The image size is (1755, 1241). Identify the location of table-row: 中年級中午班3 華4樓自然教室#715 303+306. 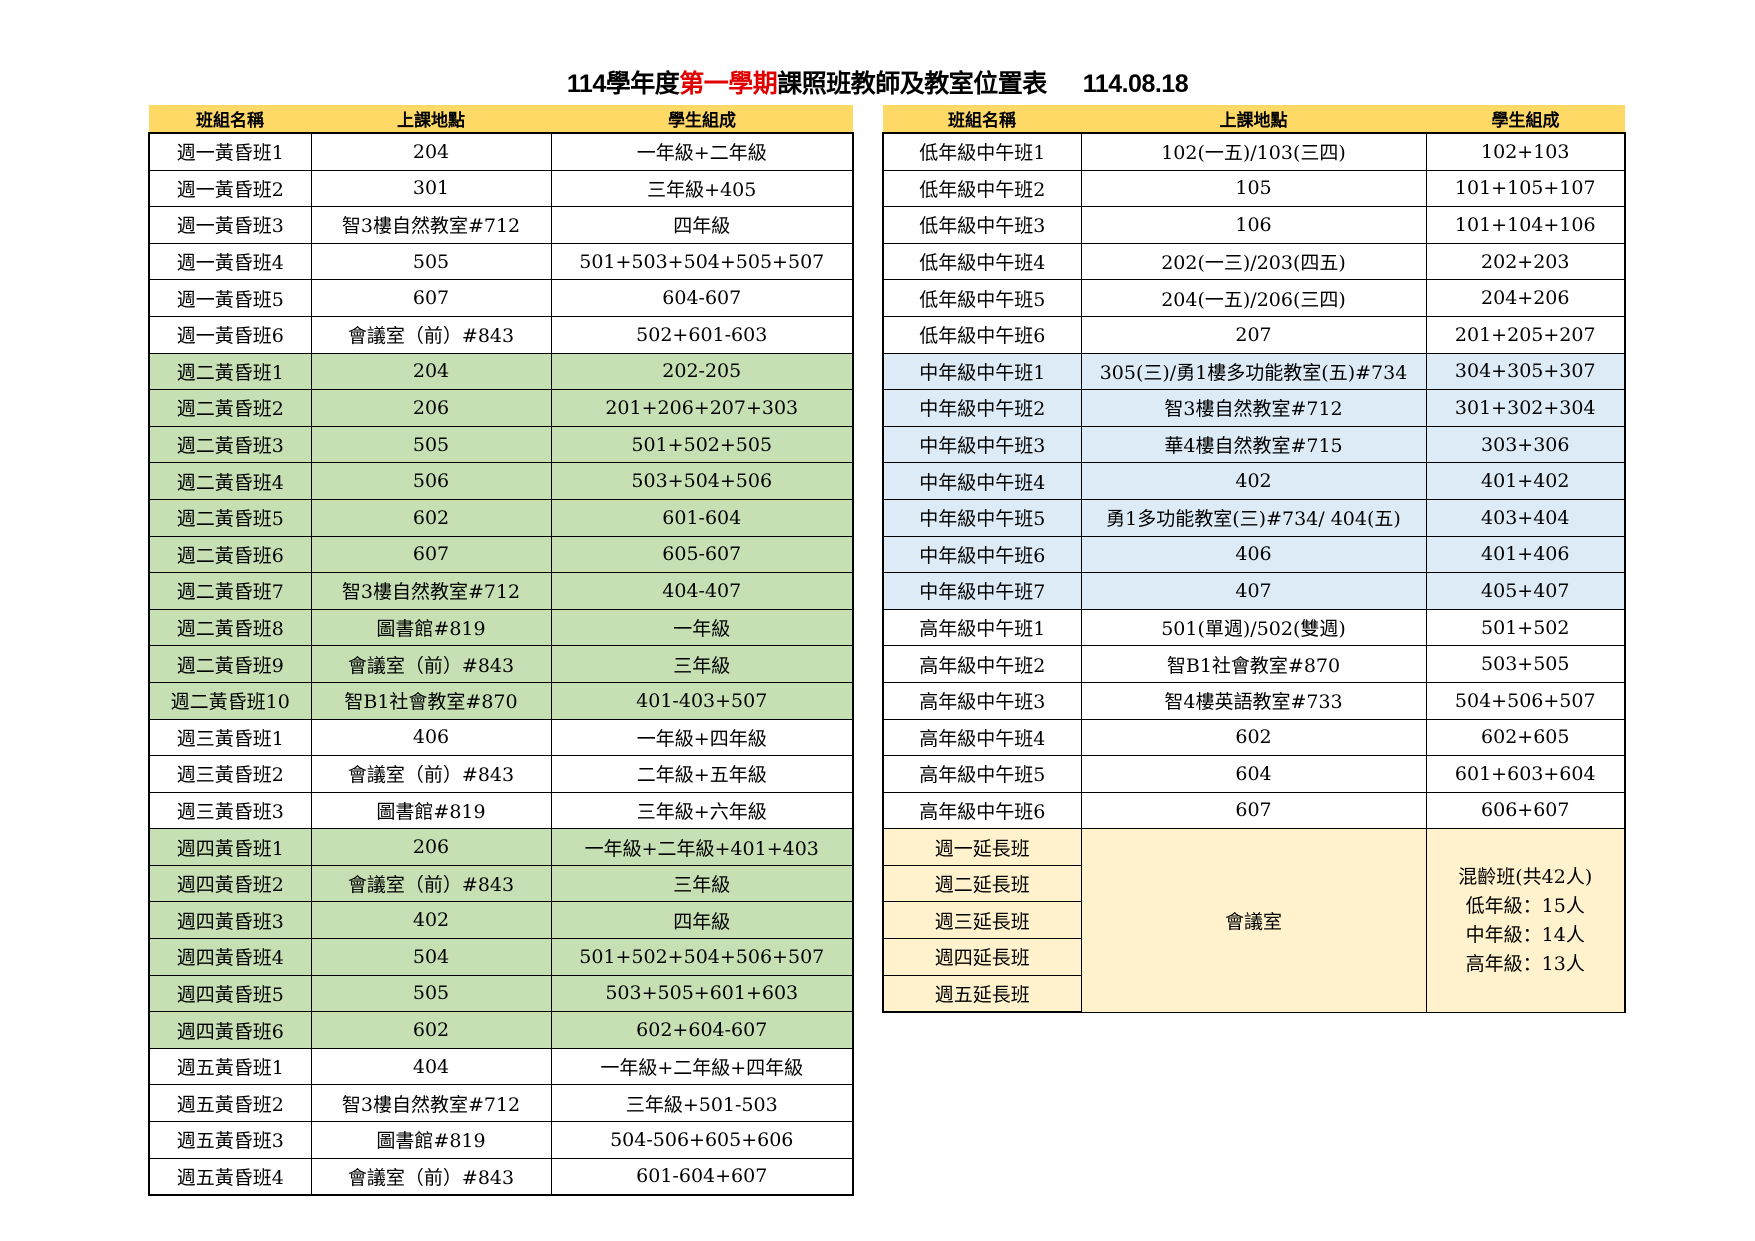
(1254, 444).